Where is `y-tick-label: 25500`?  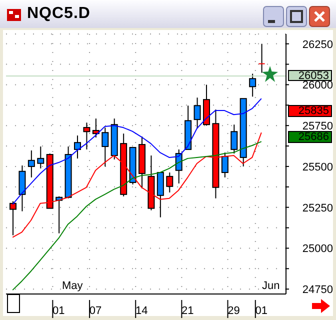
y-tick-label: 25500 is located at coordinates (317, 167).